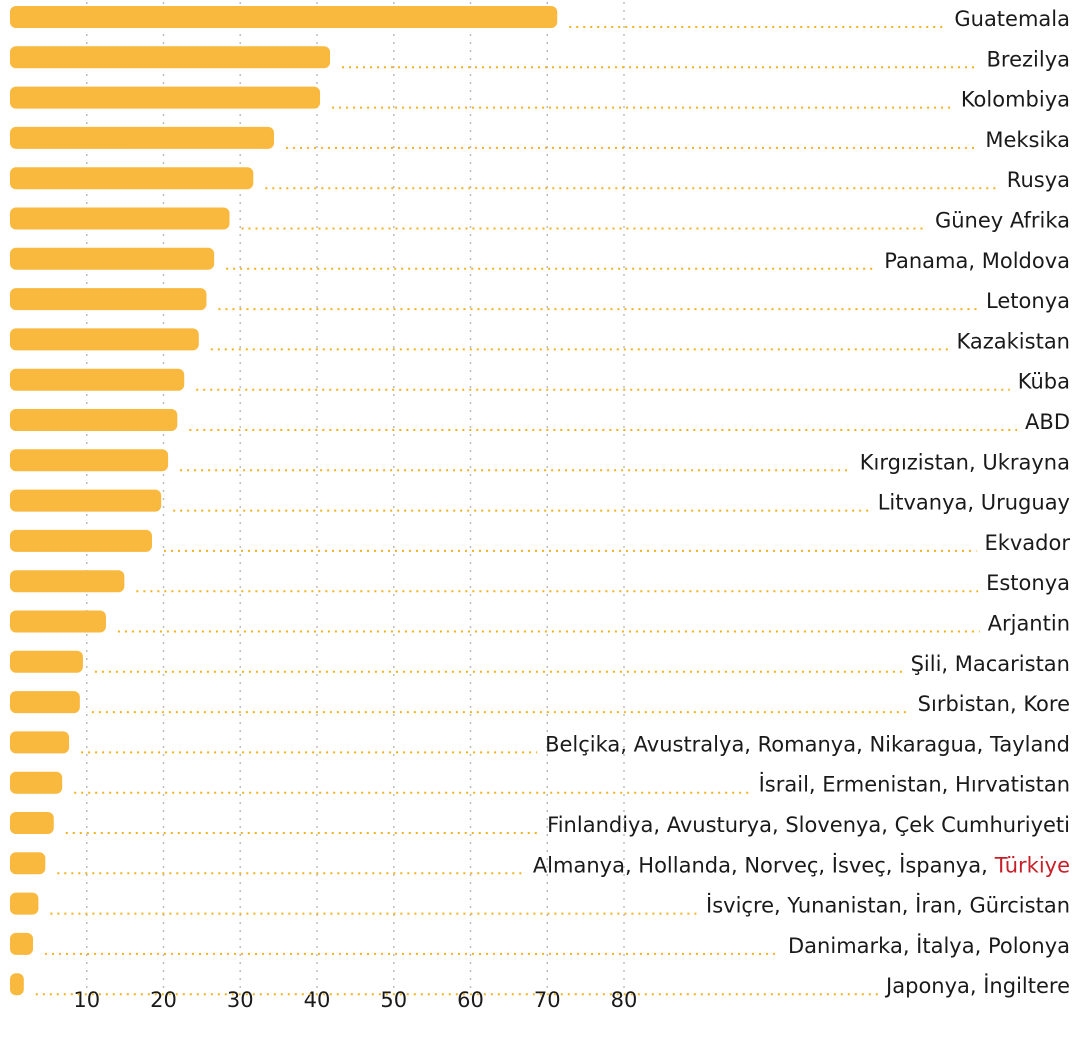  I want to click on category-text: Letonya, so click(1028, 301).